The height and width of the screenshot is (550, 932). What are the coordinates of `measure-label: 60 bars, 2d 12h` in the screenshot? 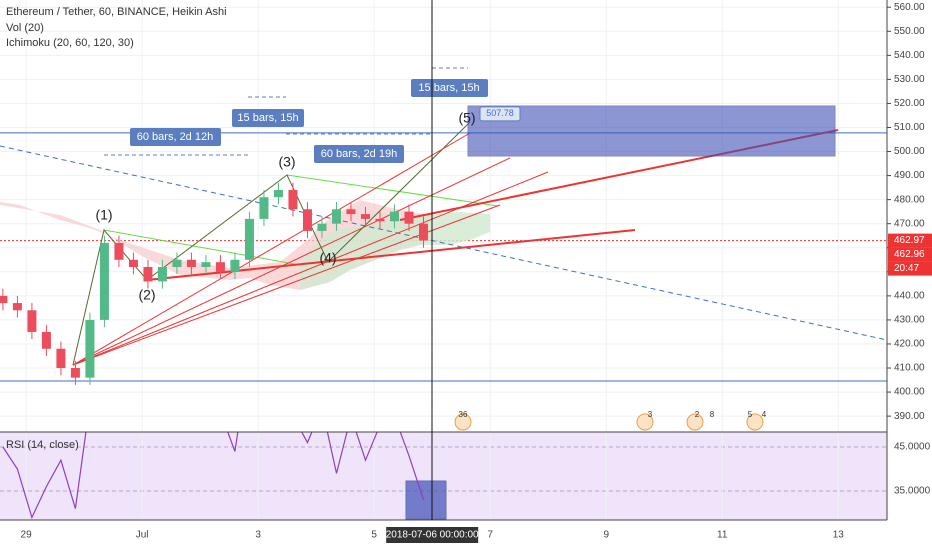 It's located at (175, 137).